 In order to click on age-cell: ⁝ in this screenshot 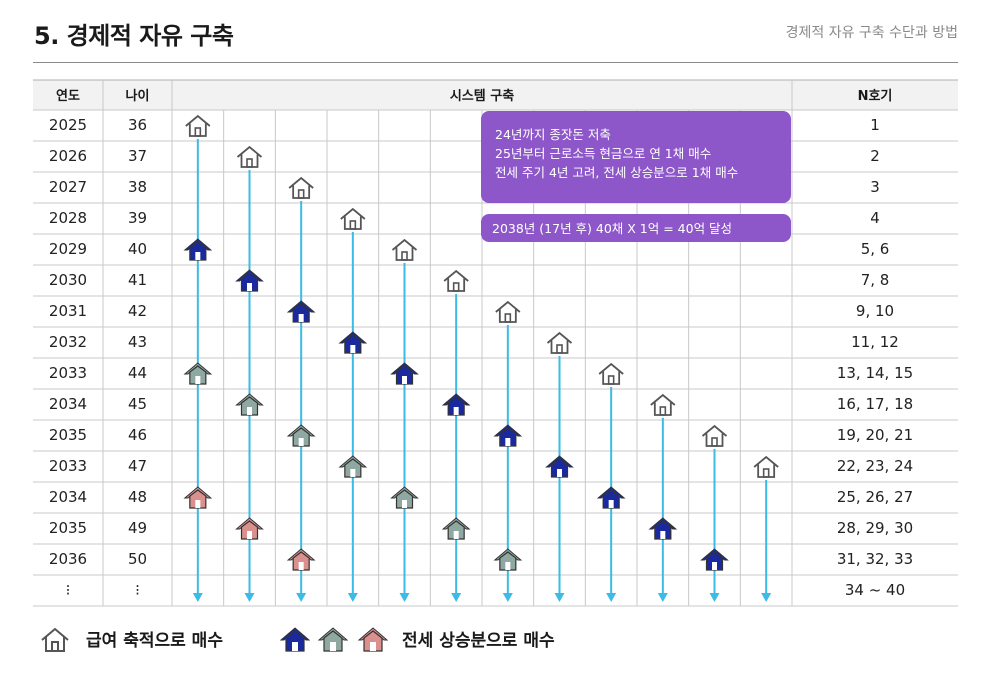, I will do `click(137, 590)`.